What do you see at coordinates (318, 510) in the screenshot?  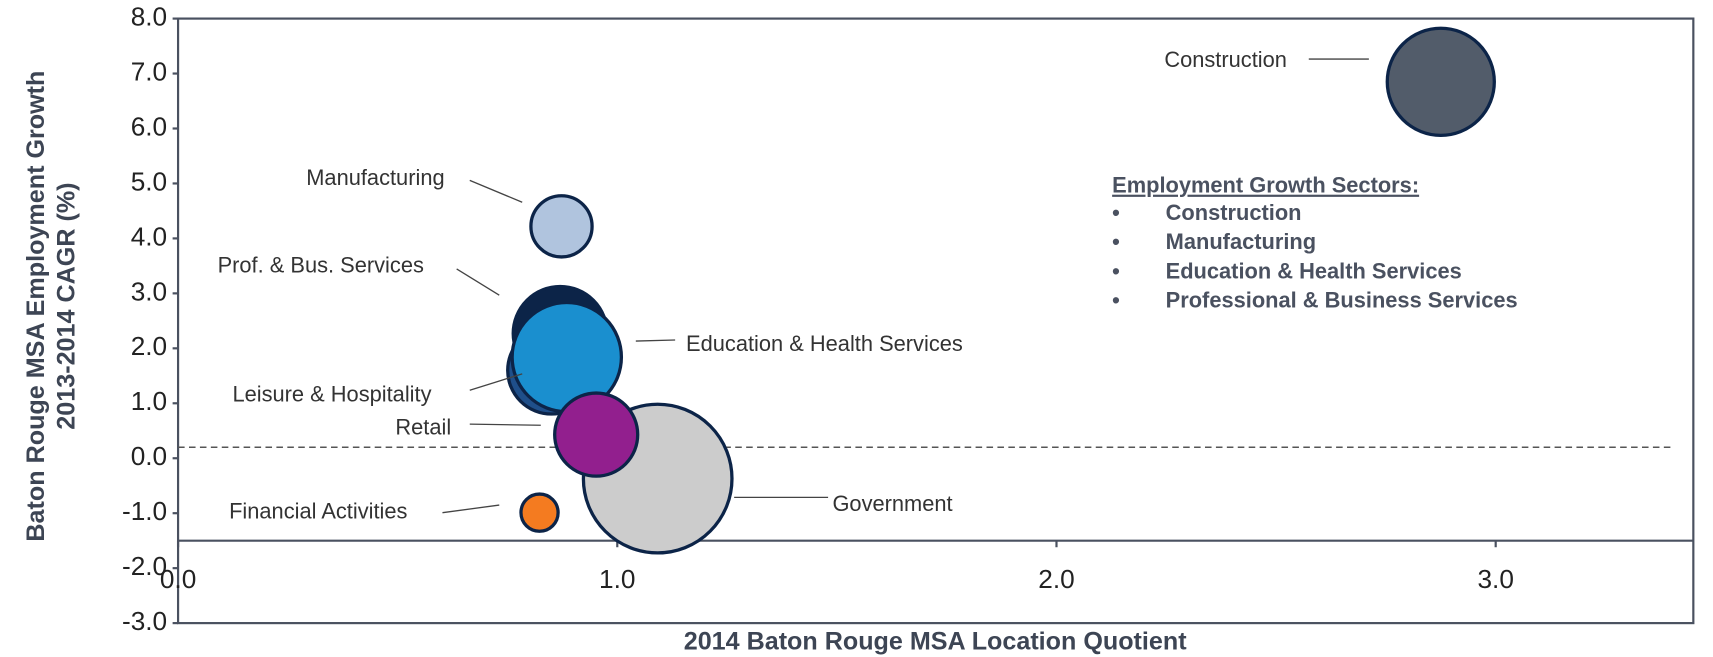 I see `bubble-label: Financial Activities` at bounding box center [318, 510].